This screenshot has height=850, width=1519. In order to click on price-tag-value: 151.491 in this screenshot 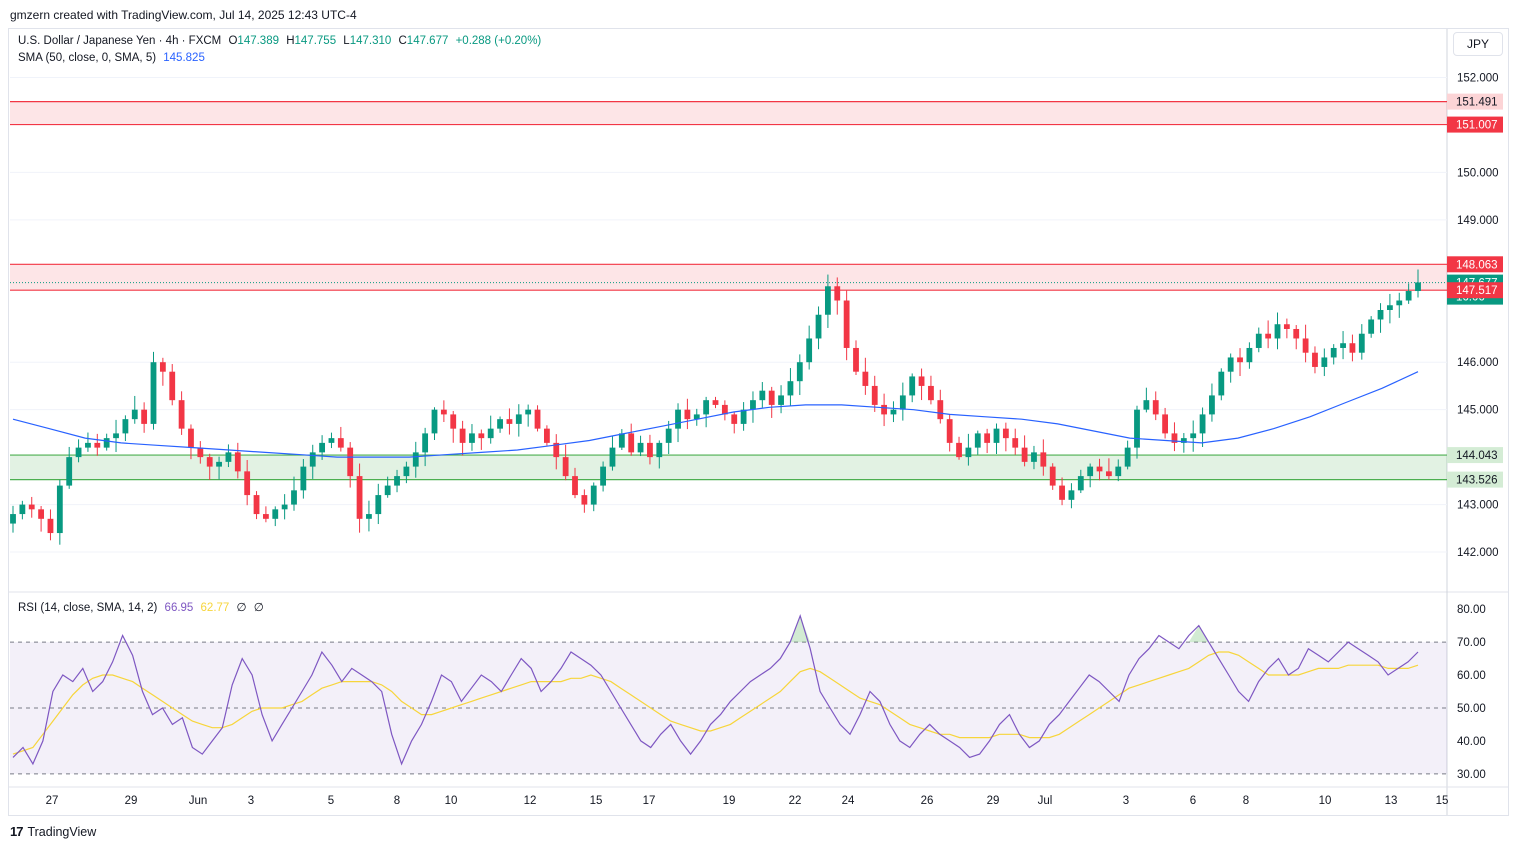, I will do `click(1477, 103)`.